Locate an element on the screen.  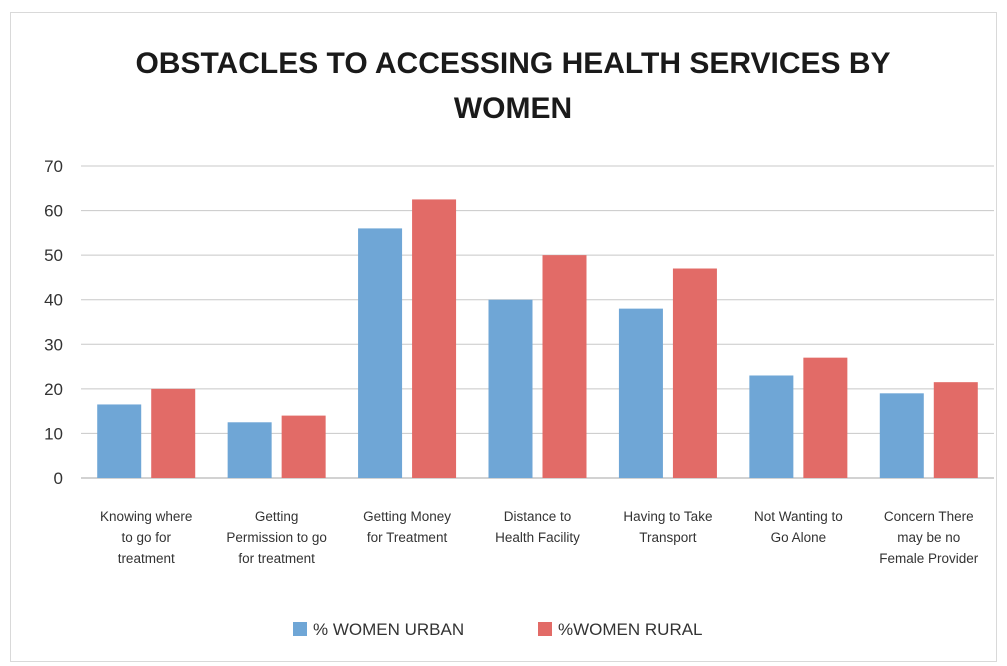
chart-title-line: WOMEN is located at coordinates (513, 108).